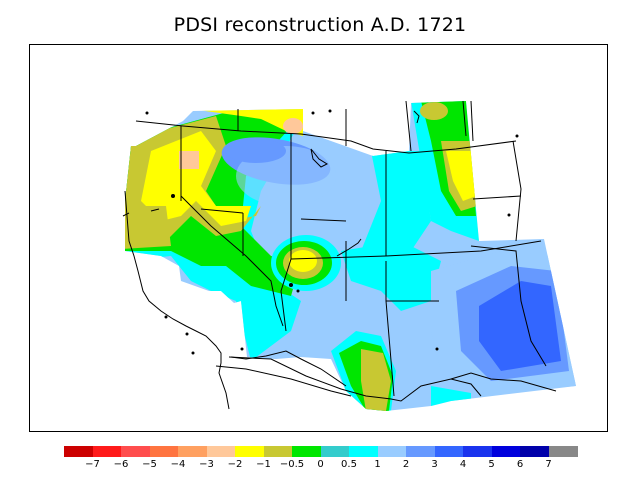  What do you see at coordinates (320, 25) in the screenshot?
I see `map-title: PDSI reconstruction A.D. 1721` at bounding box center [320, 25].